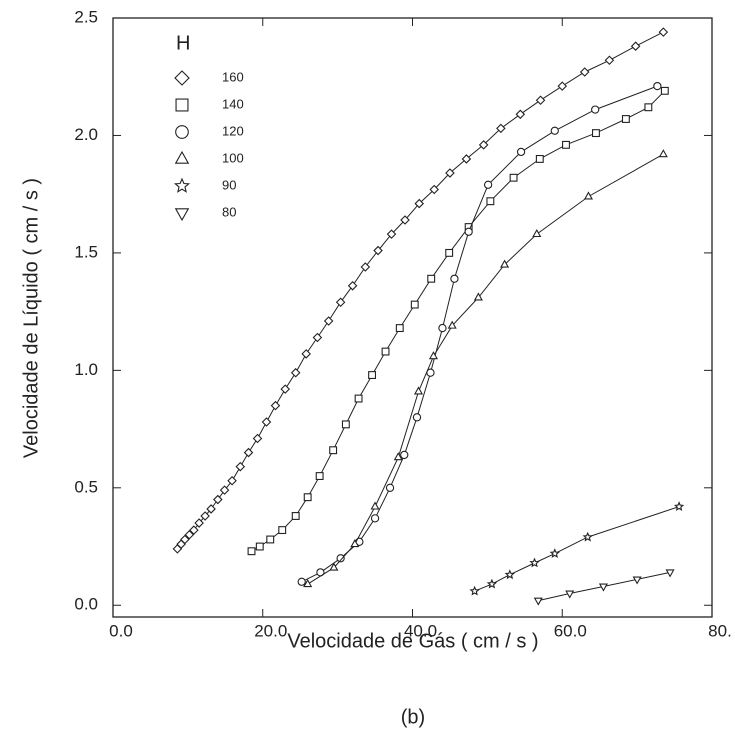  What do you see at coordinates (86, 369) in the screenshot?
I see `y-tick-label: 1.0` at bounding box center [86, 369].